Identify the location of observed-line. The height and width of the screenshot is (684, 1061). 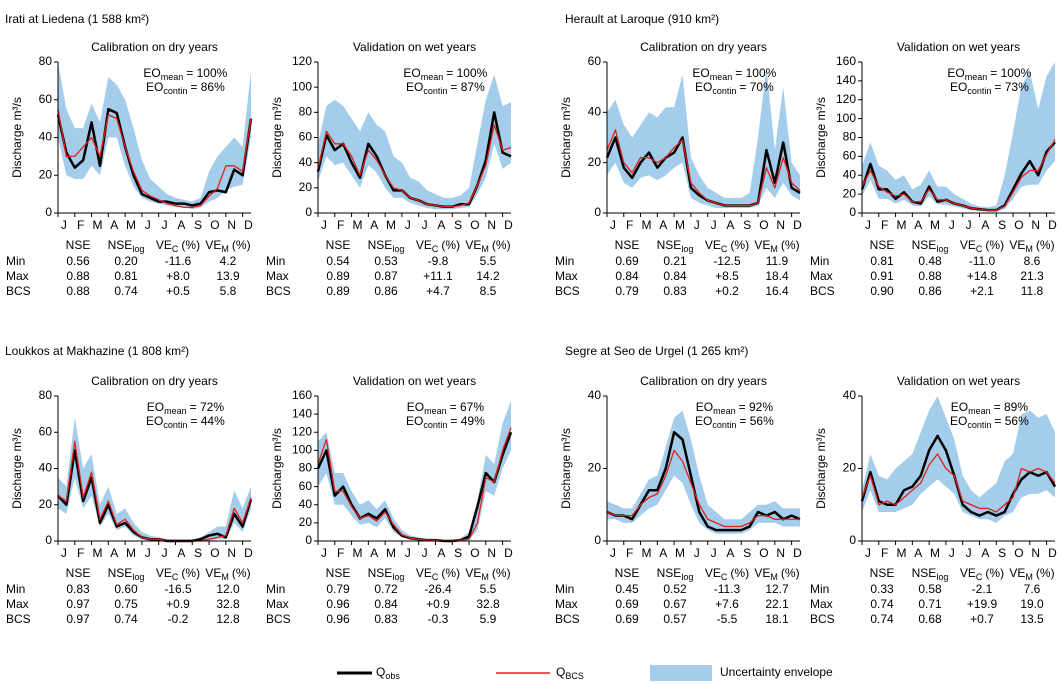
(703, 171).